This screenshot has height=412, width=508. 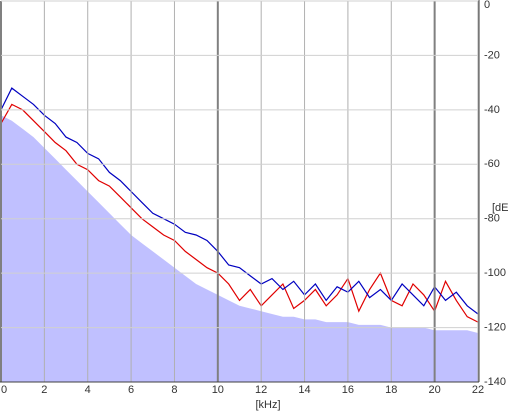 What do you see at coordinates (492, 219) in the screenshot?
I see `y-tick-label: -80` at bounding box center [492, 219].